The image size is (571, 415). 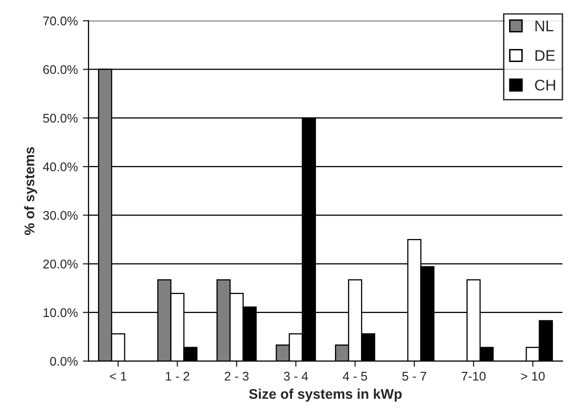 What do you see at coordinates (60, 215) in the screenshot?
I see `y-tick-label: 30.0%` at bounding box center [60, 215].